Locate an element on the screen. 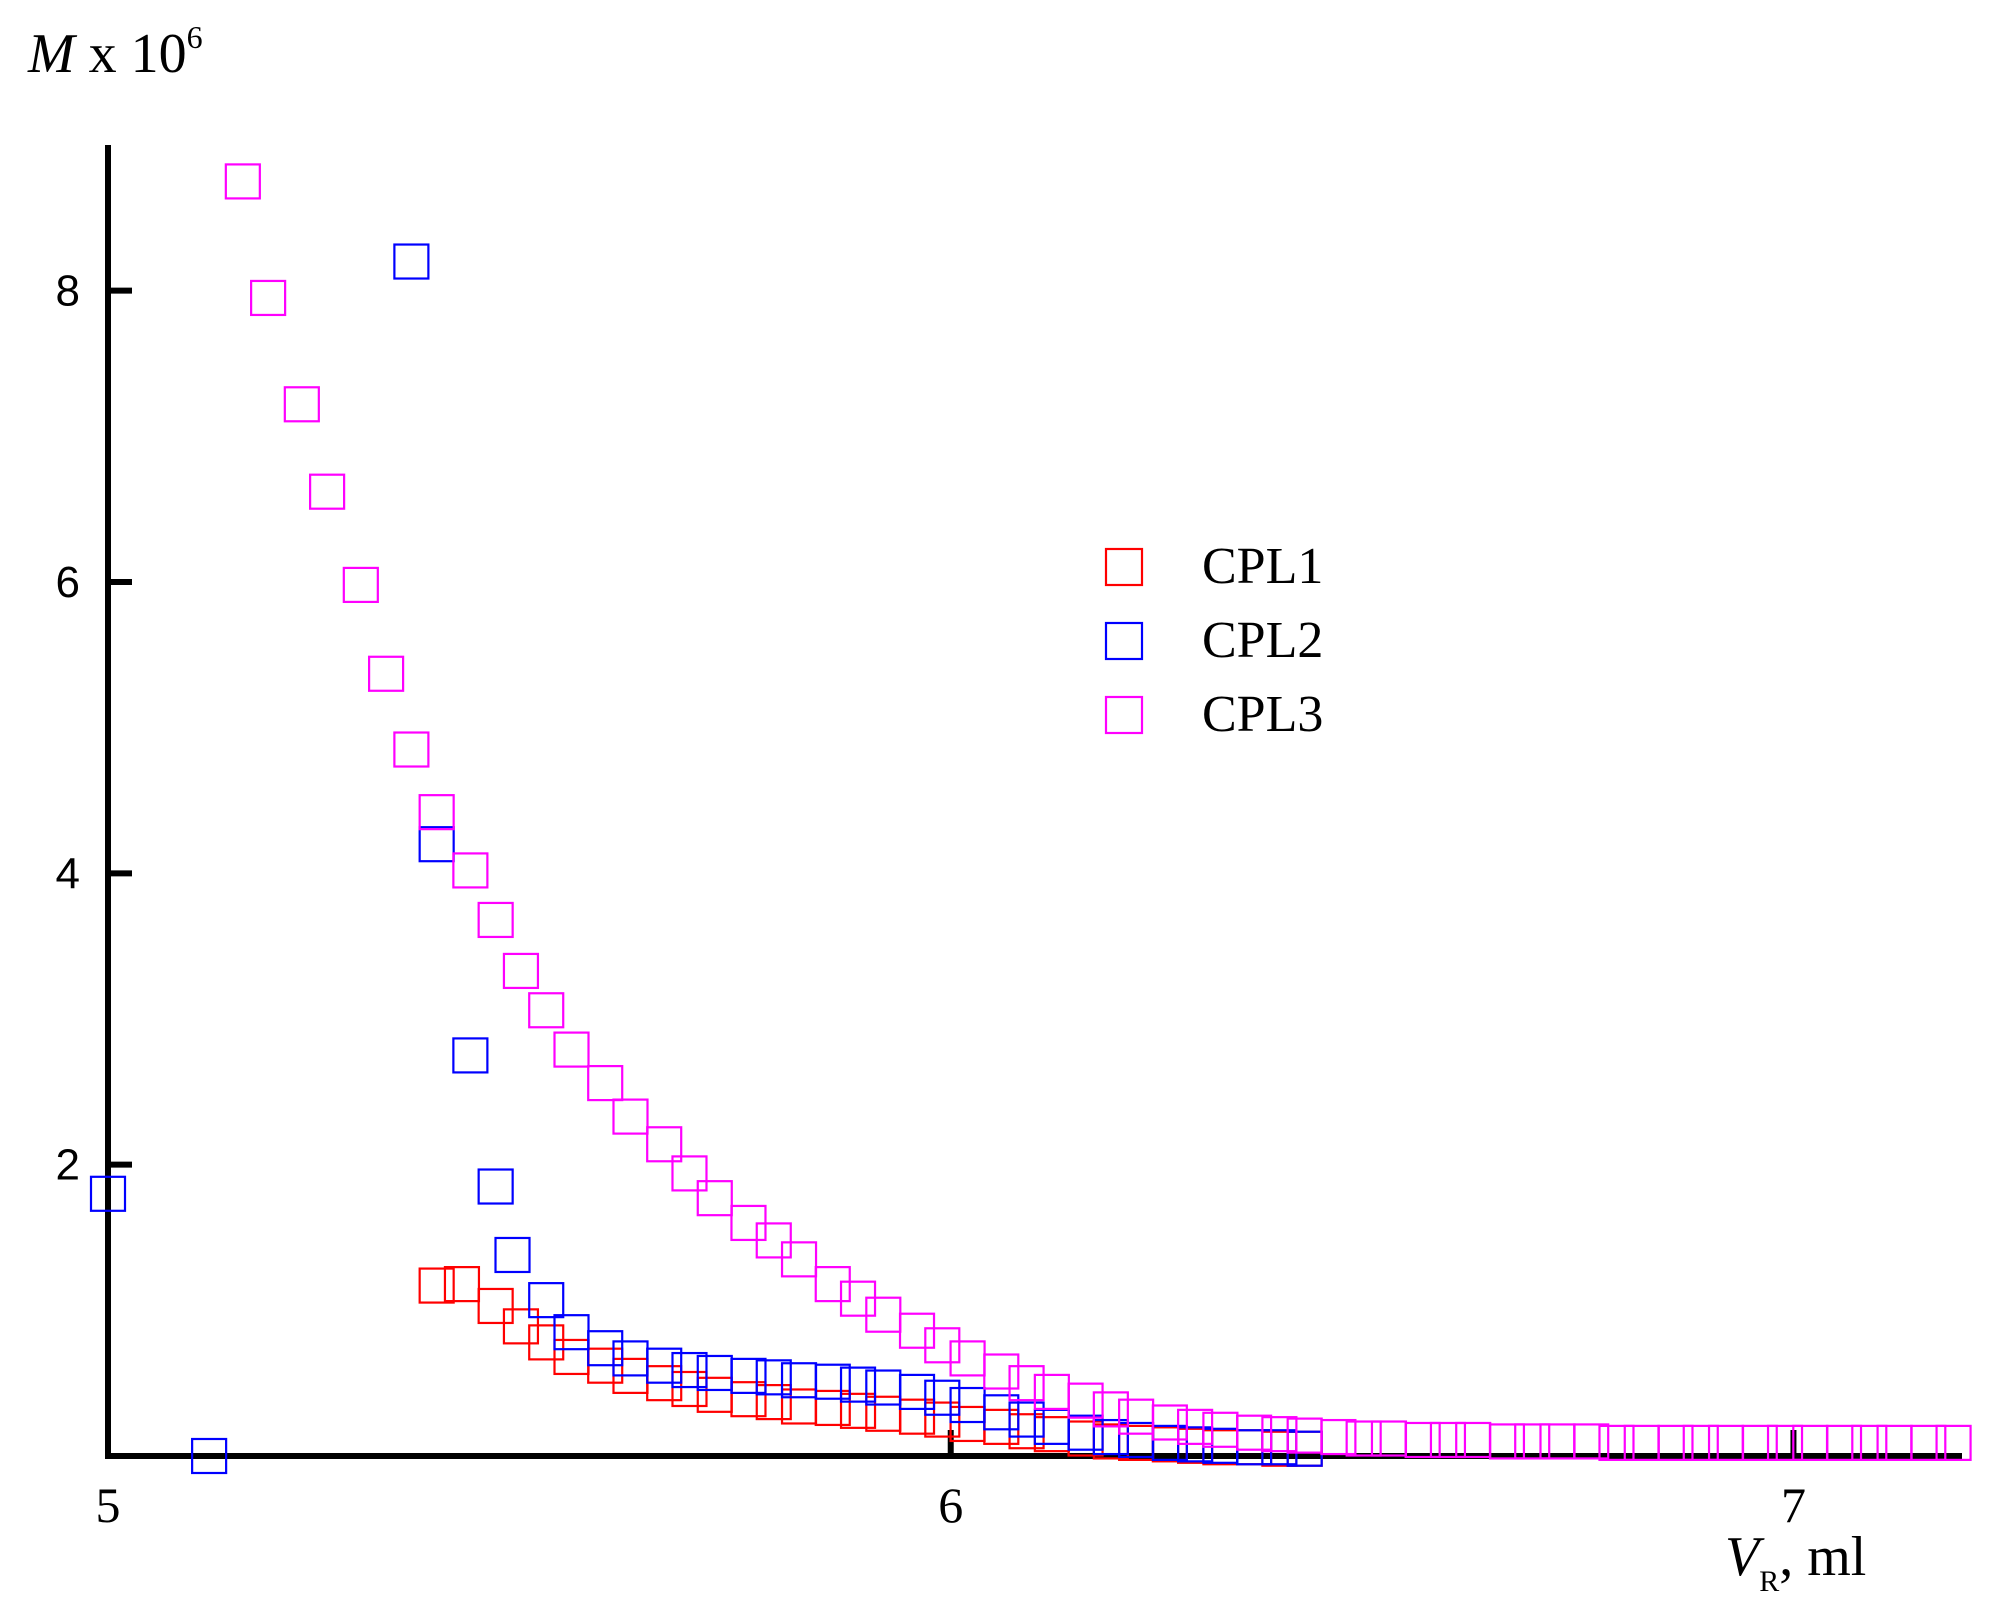 Image resolution: width=1990 pixels, height=1616 pixels. legend-label: CPL3 is located at coordinates (1262, 714).